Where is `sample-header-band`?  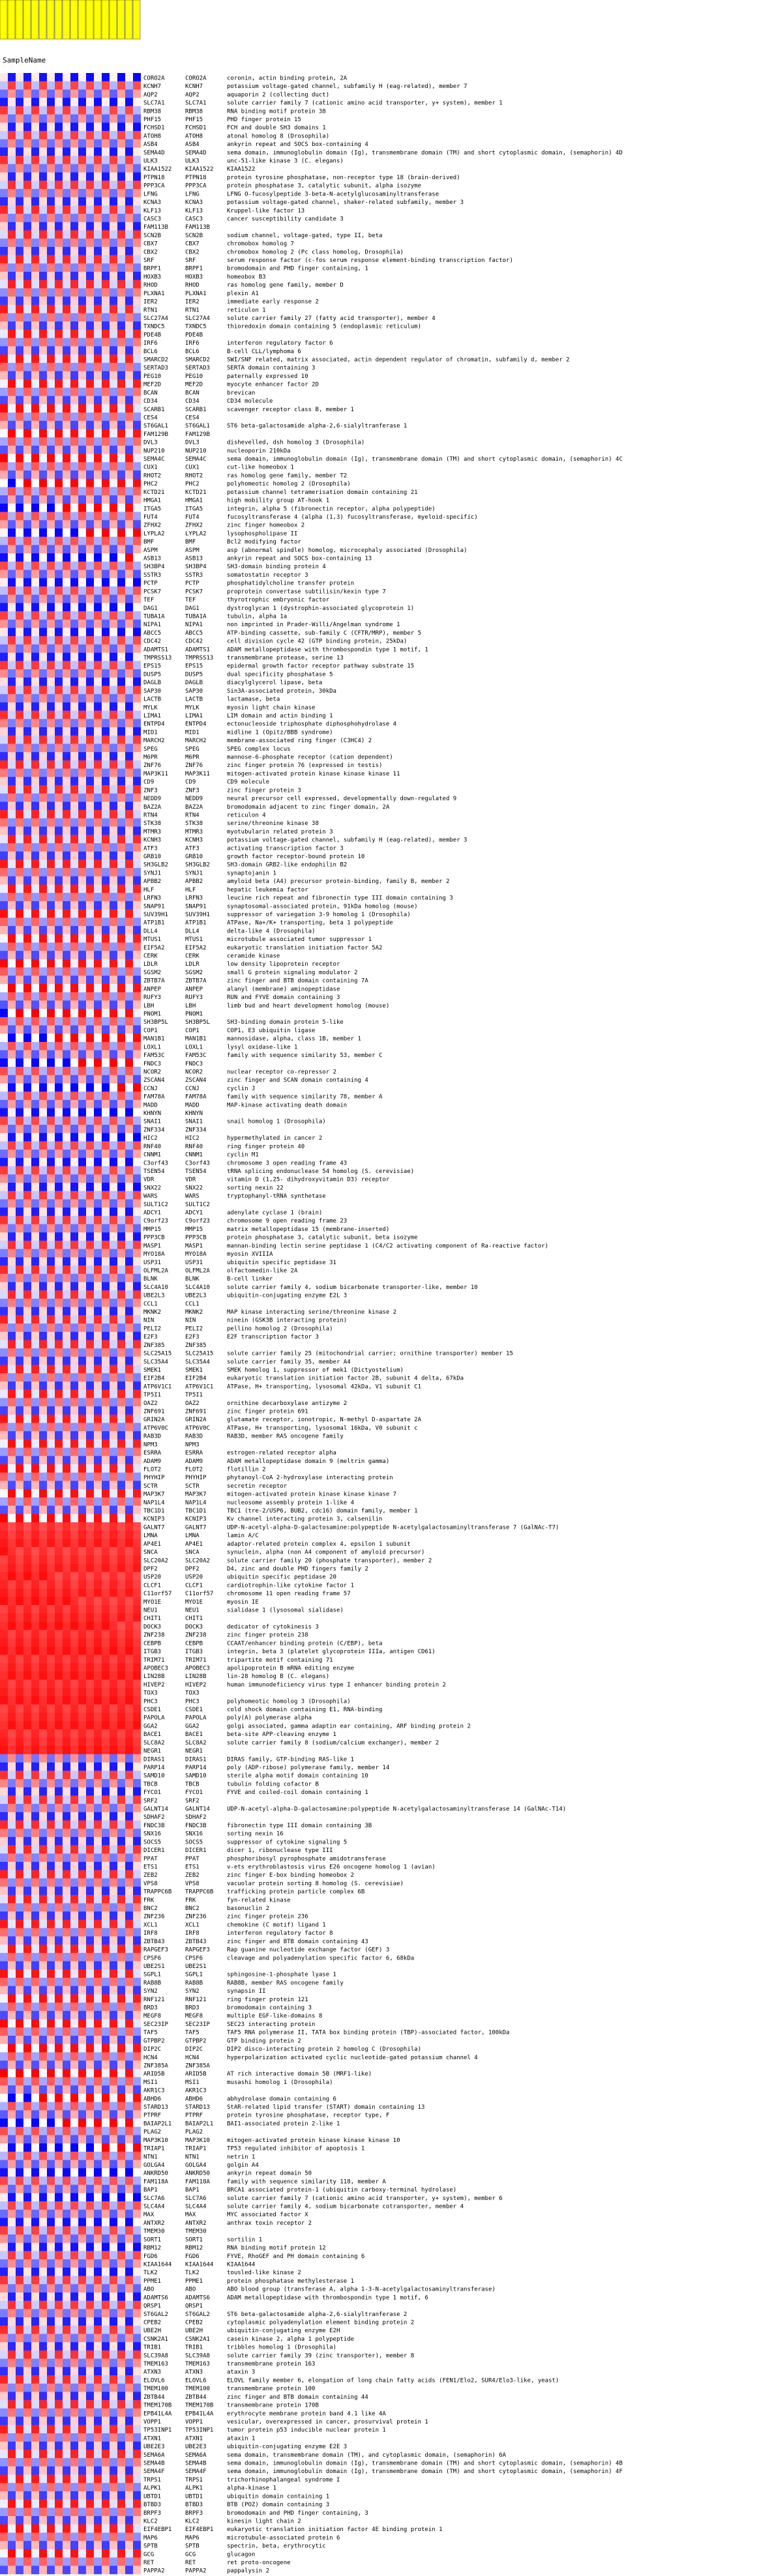 sample-header-band is located at coordinates (70, 20).